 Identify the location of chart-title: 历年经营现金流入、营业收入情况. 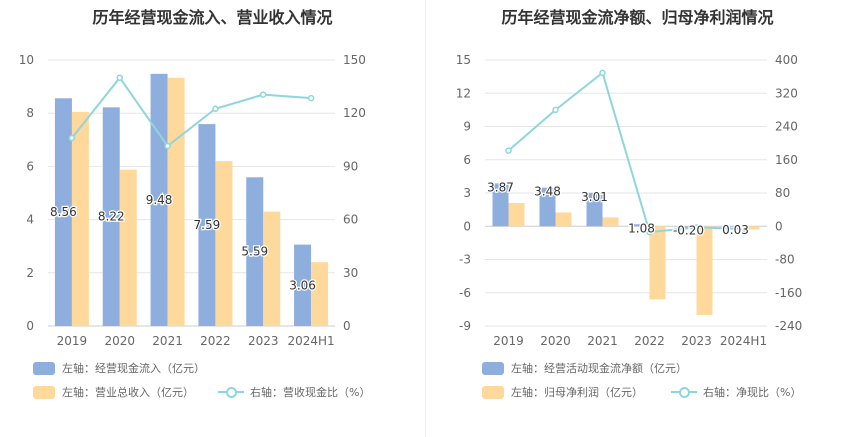
(212, 17).